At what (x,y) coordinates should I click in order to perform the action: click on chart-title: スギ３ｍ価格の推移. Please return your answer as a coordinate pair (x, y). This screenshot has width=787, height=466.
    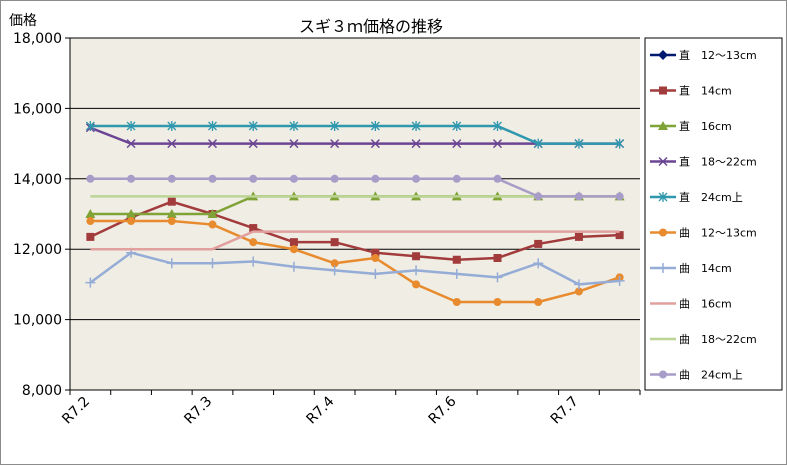
    Looking at the image, I should click on (371, 26).